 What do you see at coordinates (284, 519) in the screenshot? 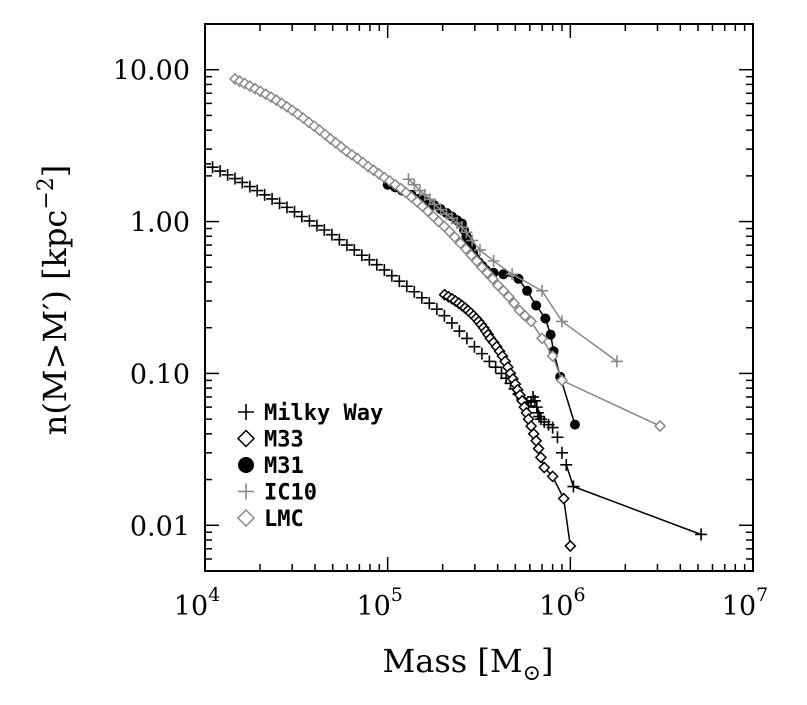
I see `legend-label-lmc: LMC` at bounding box center [284, 519].